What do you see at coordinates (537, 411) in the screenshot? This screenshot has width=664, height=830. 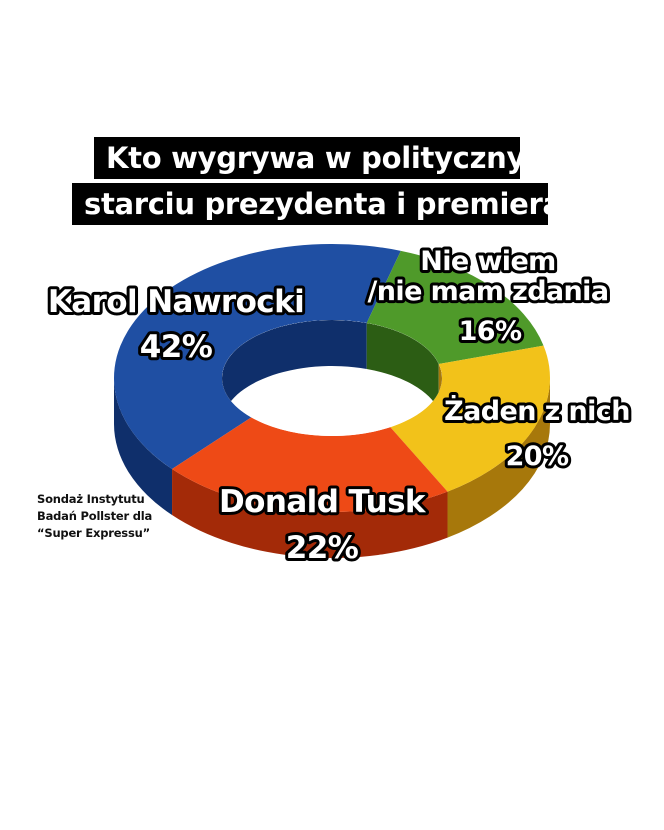 I see `slice-name-label: Żaden z nich` at bounding box center [537, 411].